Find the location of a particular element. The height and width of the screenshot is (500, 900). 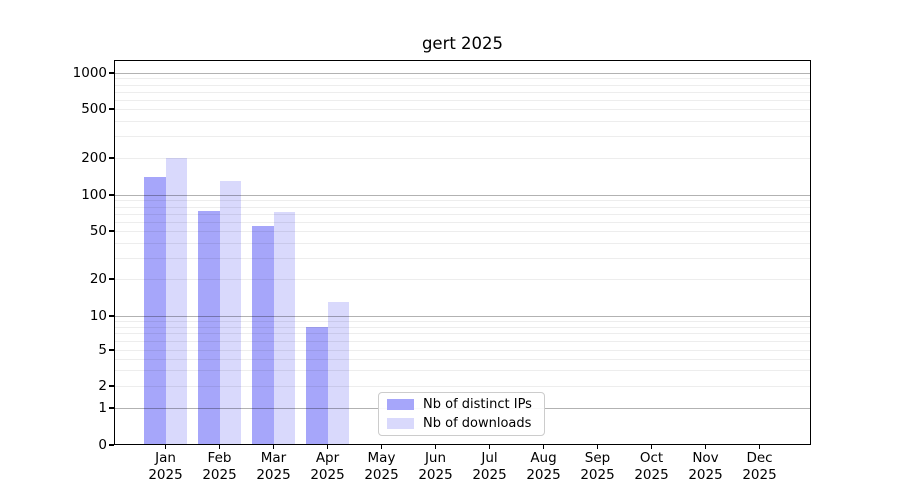

y-tick-label: 500 is located at coordinates (94, 109).